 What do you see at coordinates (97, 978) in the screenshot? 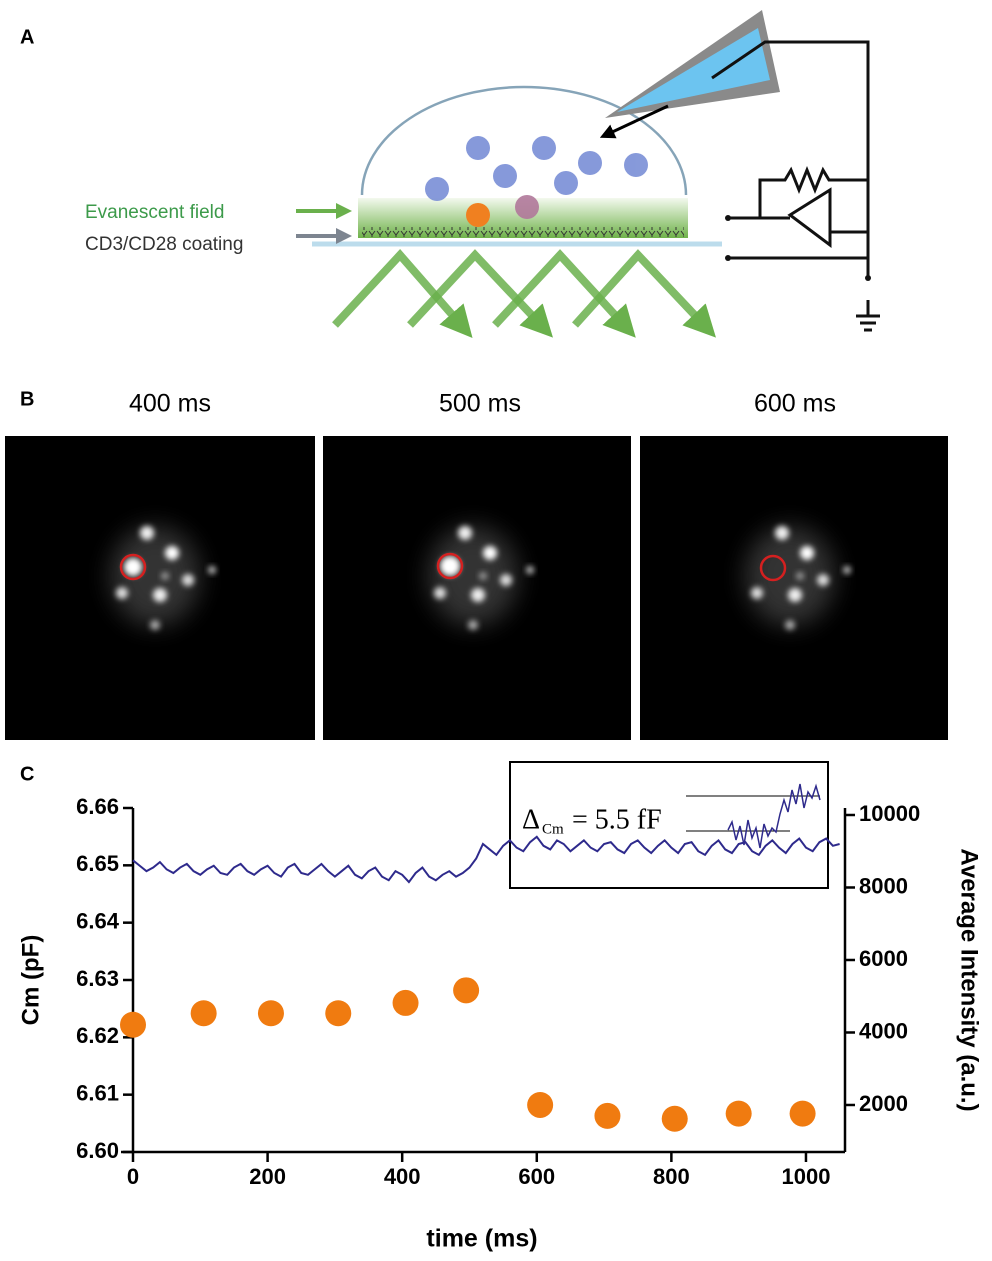
I see `y-tick-label: 6.63` at bounding box center [97, 978].